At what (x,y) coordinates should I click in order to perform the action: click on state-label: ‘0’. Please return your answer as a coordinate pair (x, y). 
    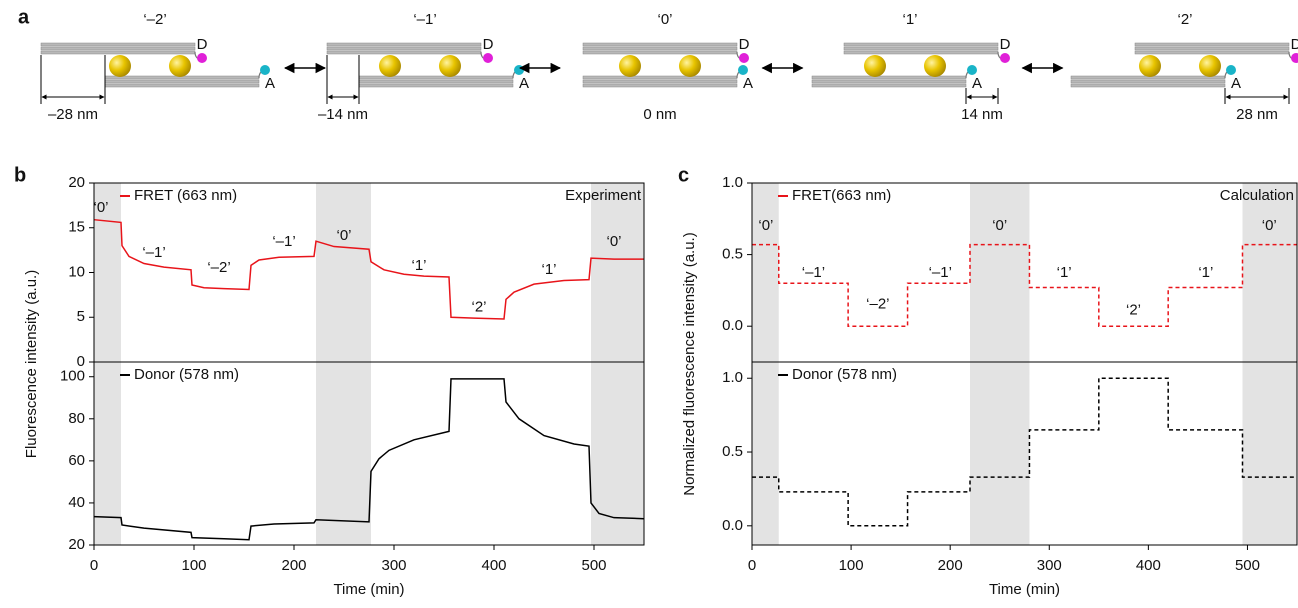
    Looking at the image, I should click on (664, 19).